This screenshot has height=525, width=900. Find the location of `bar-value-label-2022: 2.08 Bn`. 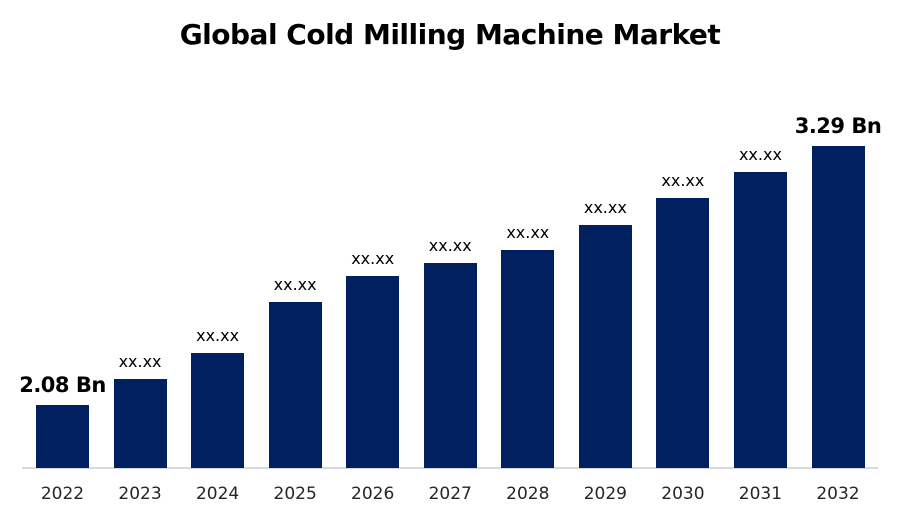

bar-value-label-2022: 2.08 Bn is located at coordinates (62, 385).